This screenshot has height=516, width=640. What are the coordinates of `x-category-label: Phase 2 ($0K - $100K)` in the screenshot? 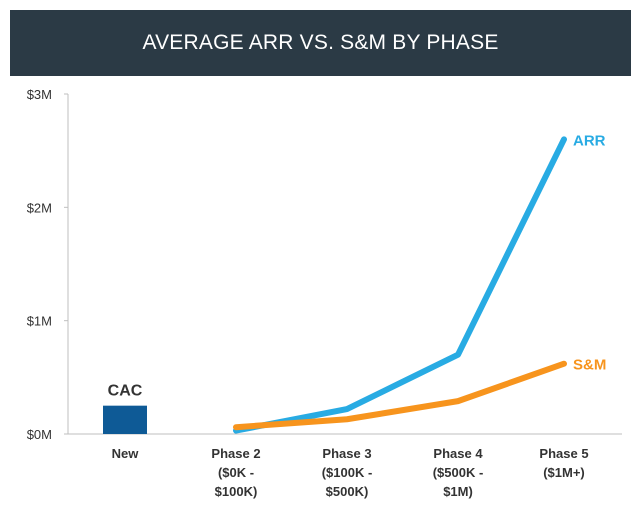 It's located at (235, 472).